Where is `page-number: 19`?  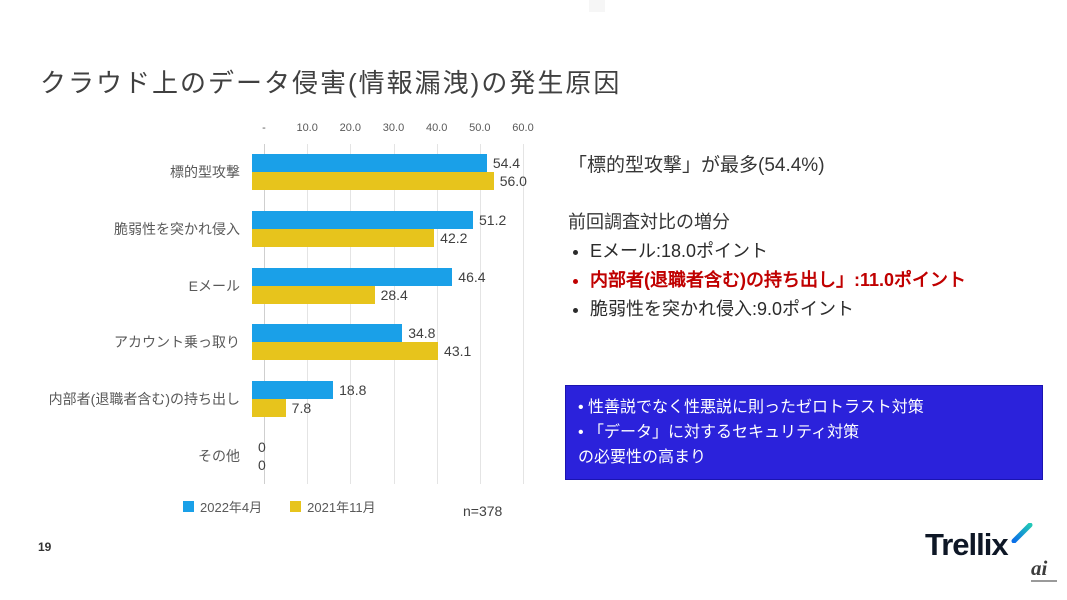 page-number: 19 is located at coordinates (45, 547).